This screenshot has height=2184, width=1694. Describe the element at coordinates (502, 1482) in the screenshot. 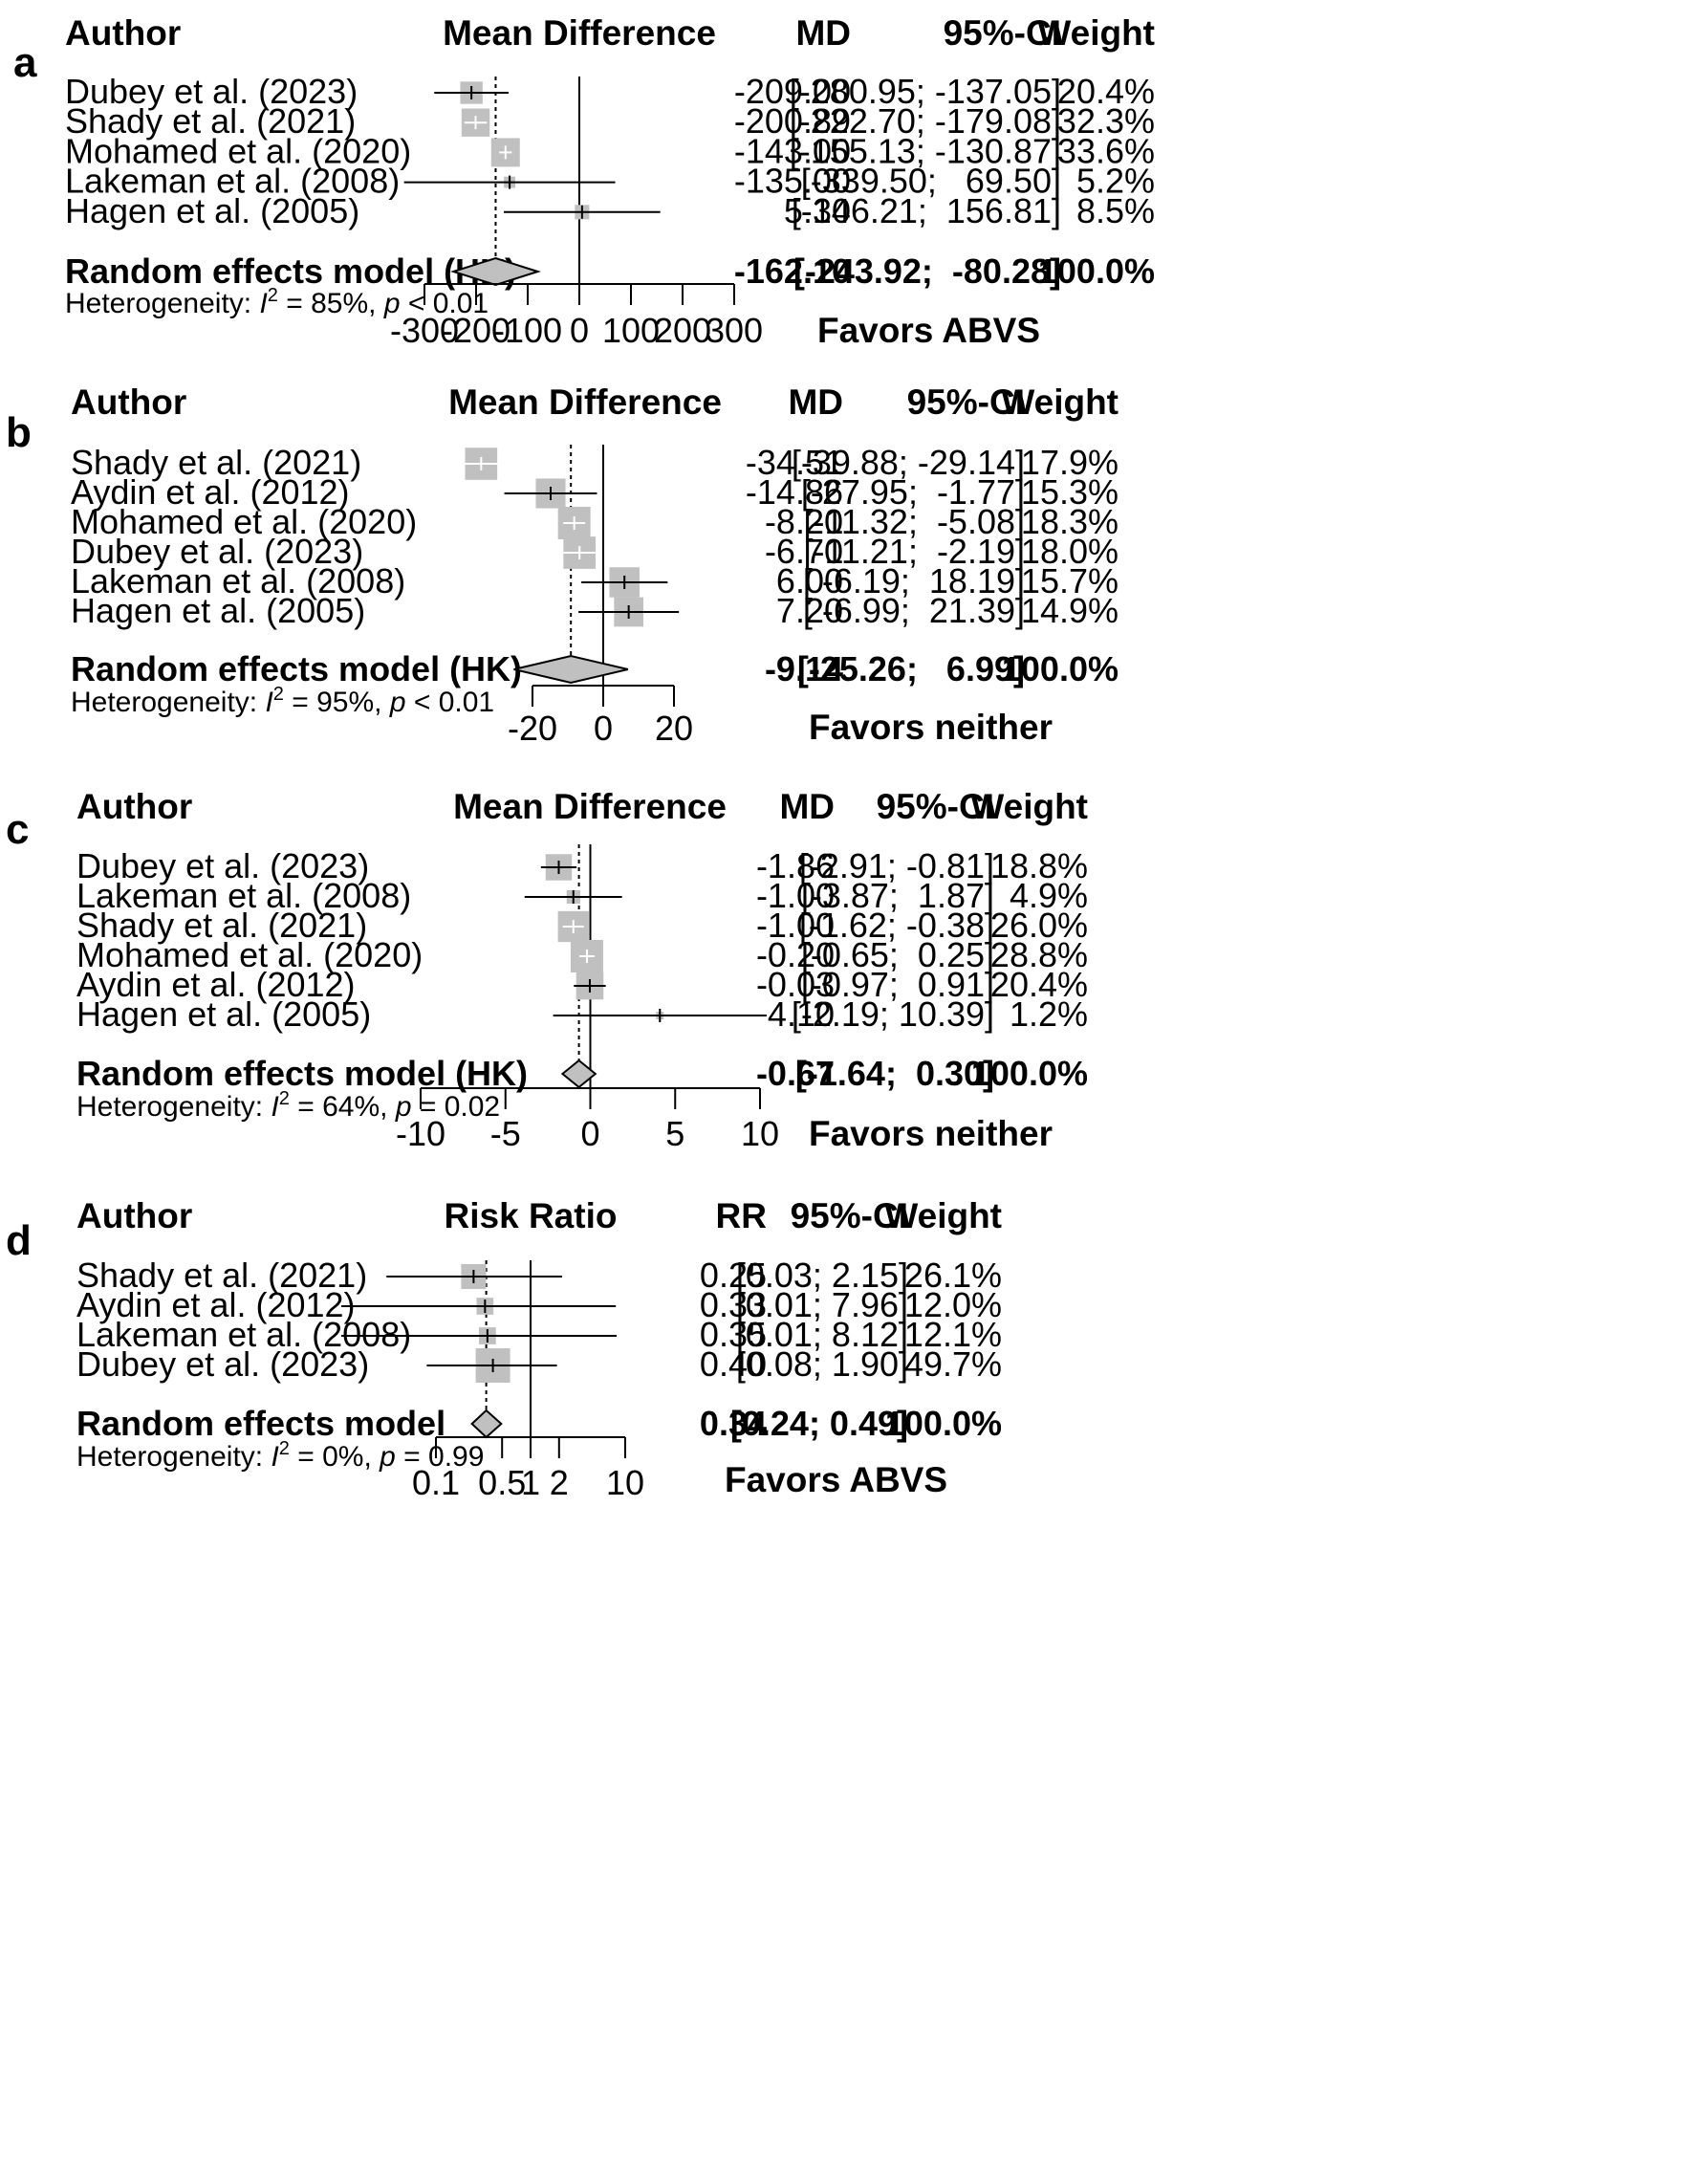

I see `x-tick-label: 0.5` at that location.